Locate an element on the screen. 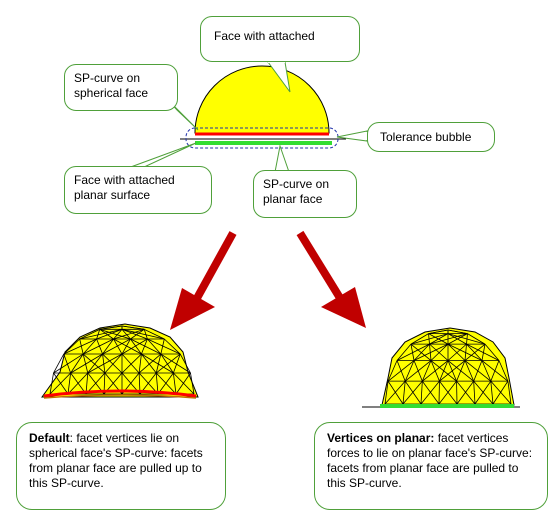 The image size is (560, 521). callout-face-planar-line2: planar surface is located at coordinates (112, 195).